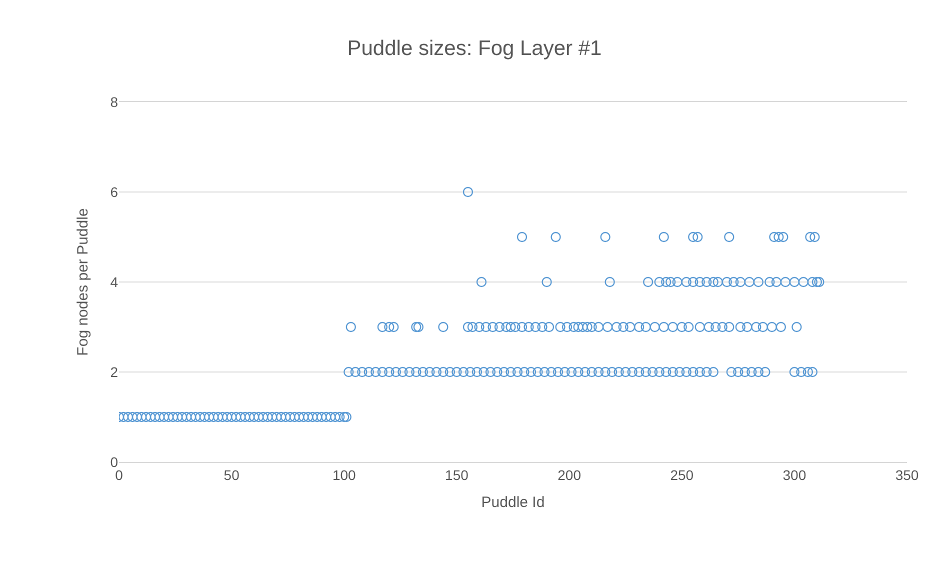  I want to click on x-tick-label: 250, so click(682, 474).